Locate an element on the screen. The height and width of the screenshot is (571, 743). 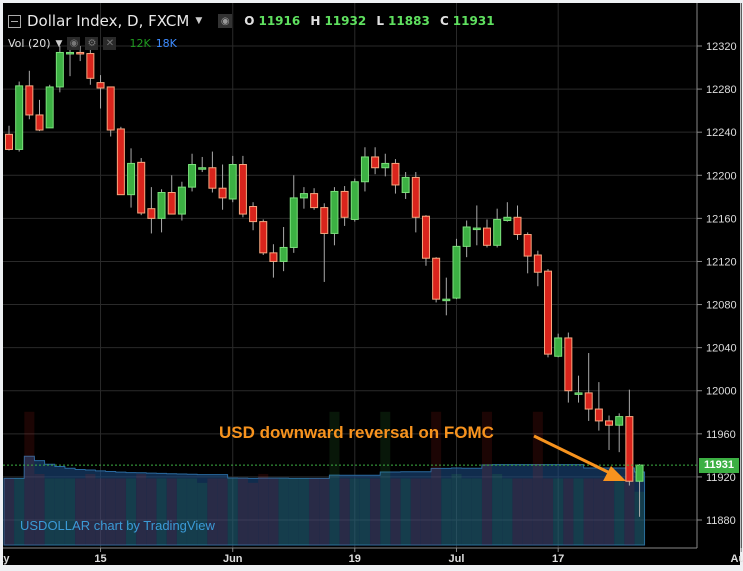
left-edge is located at coordinates (1, 285).